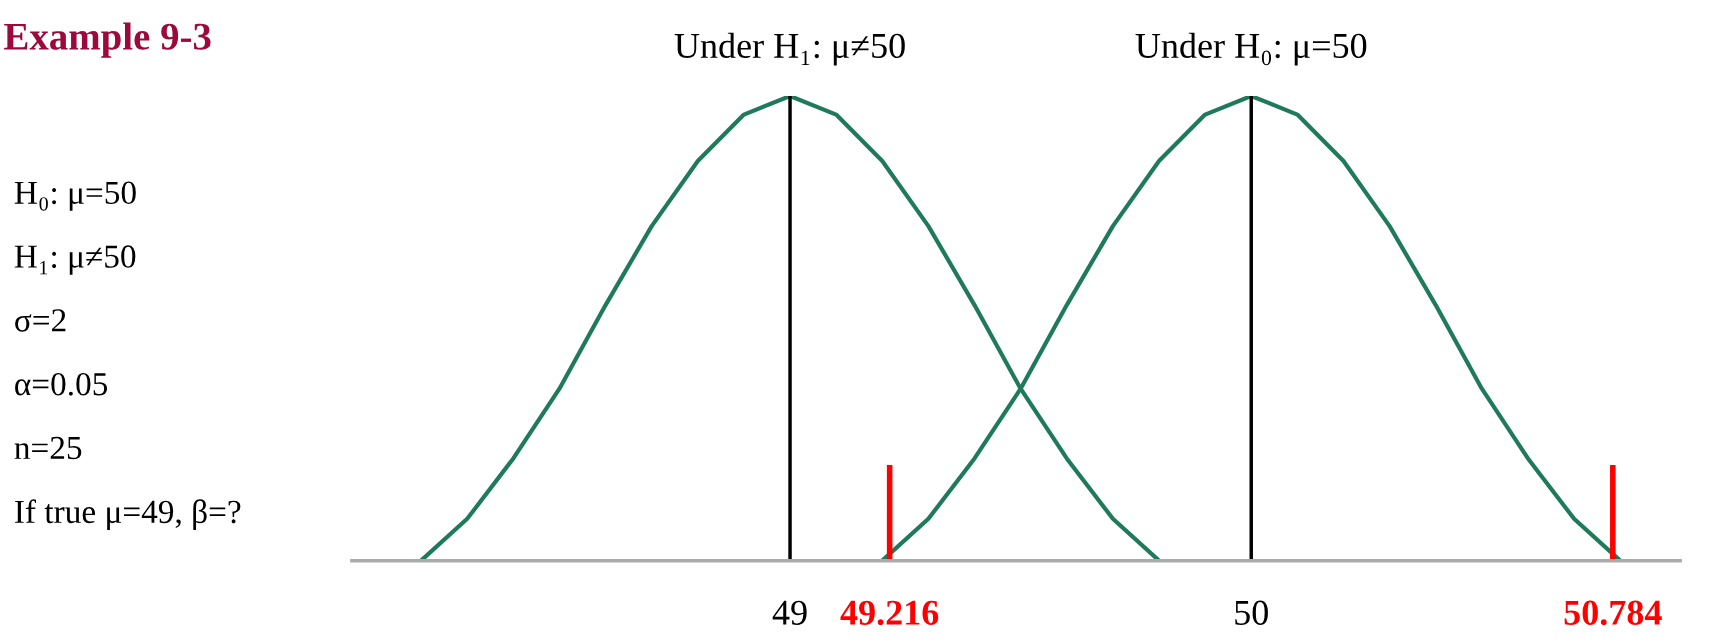  I want to click on text: α=0.05, so click(61, 384).